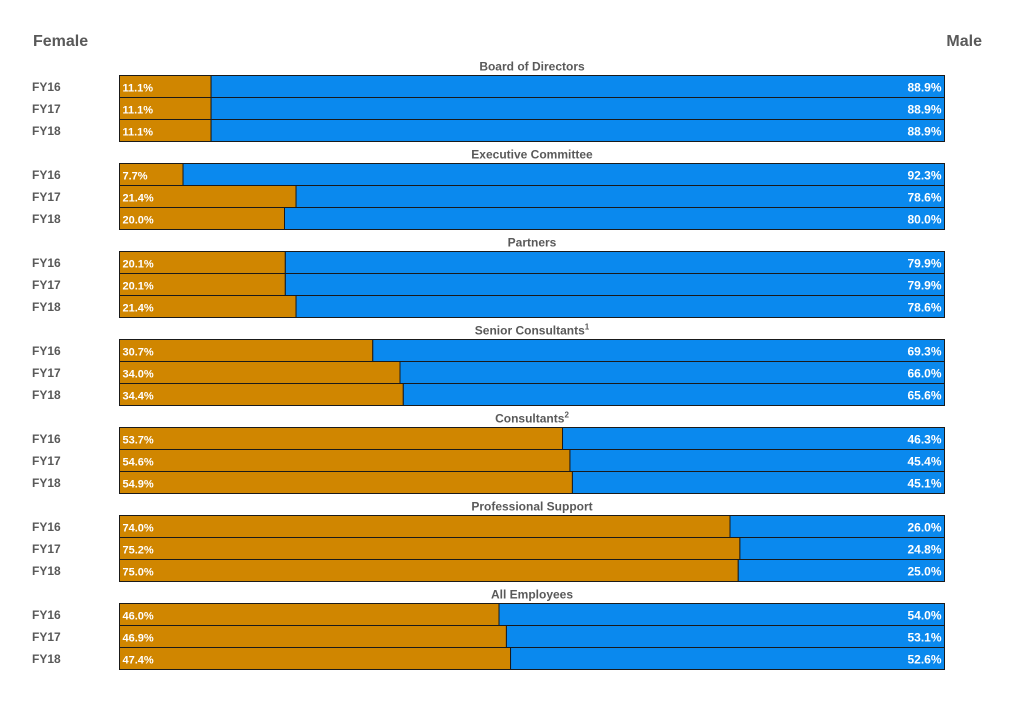 The height and width of the screenshot is (727, 1022). Describe the element at coordinates (341, 438) in the screenshot. I see `bar-female-consultants-fy16` at that location.